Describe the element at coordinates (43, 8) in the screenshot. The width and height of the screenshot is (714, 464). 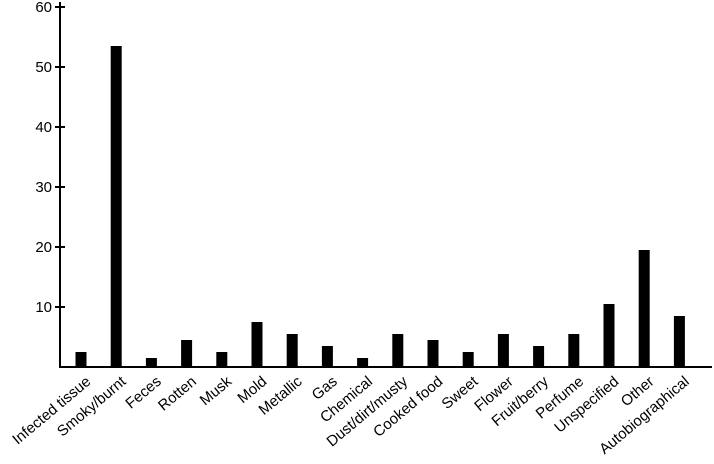
I see `y-tick-label: 60` at that location.